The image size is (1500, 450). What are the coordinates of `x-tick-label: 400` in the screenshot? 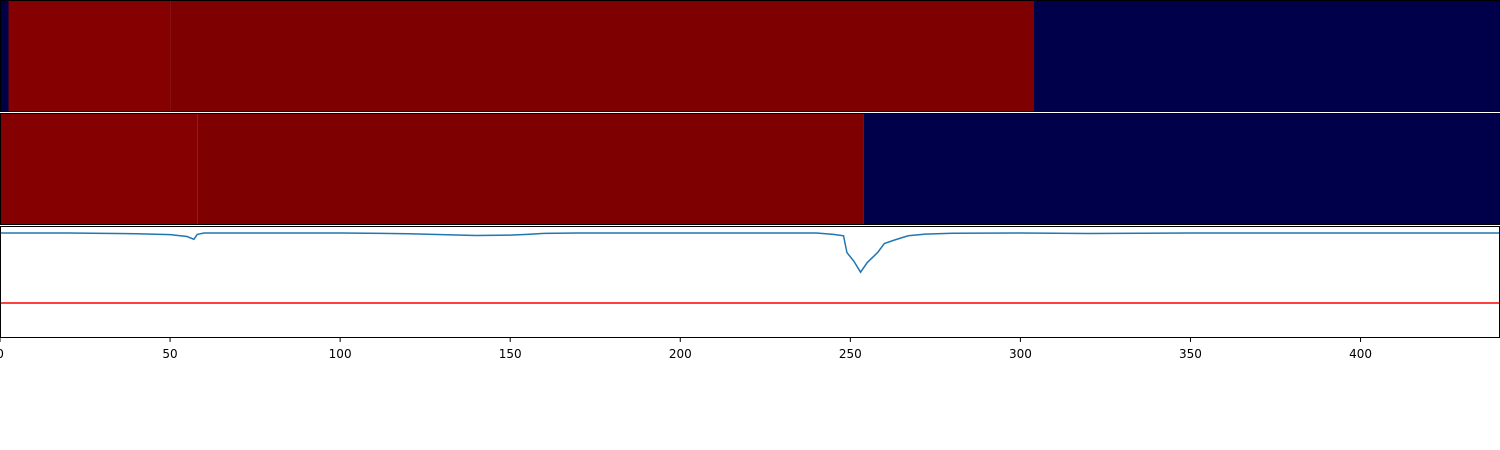 It's located at (1360, 354).